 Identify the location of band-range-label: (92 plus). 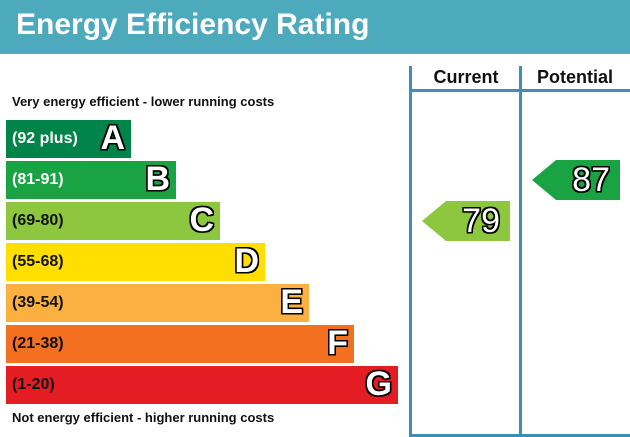
(45, 138).